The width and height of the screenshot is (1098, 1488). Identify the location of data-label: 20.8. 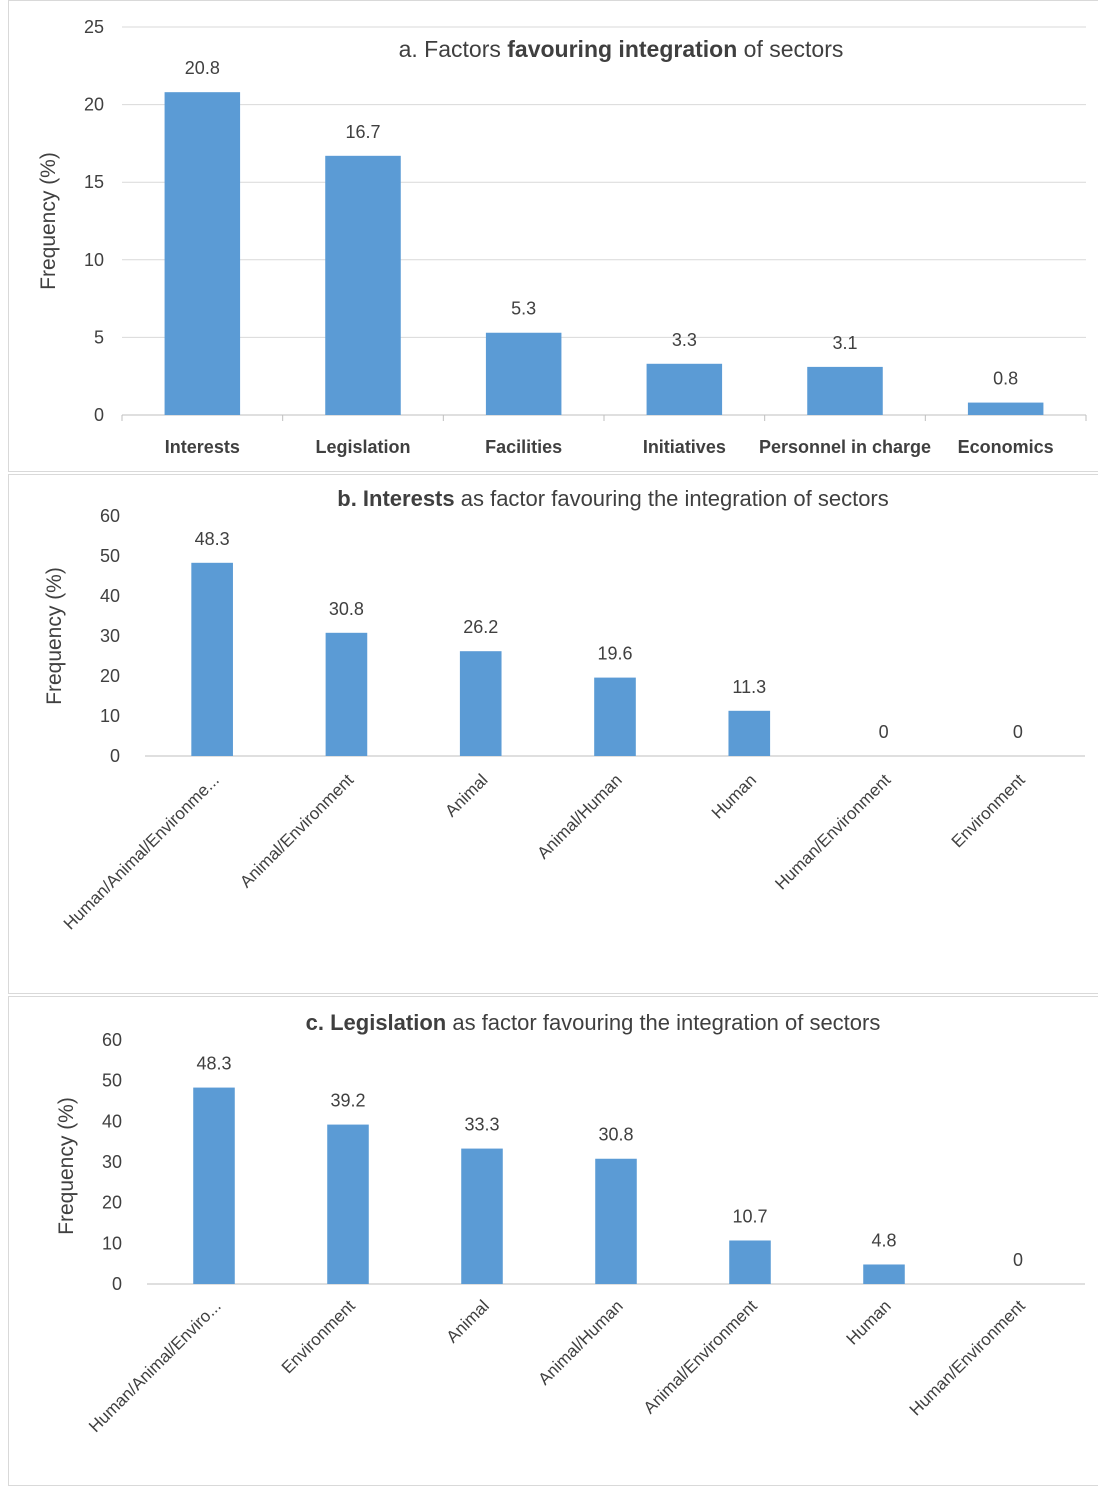
(202, 68).